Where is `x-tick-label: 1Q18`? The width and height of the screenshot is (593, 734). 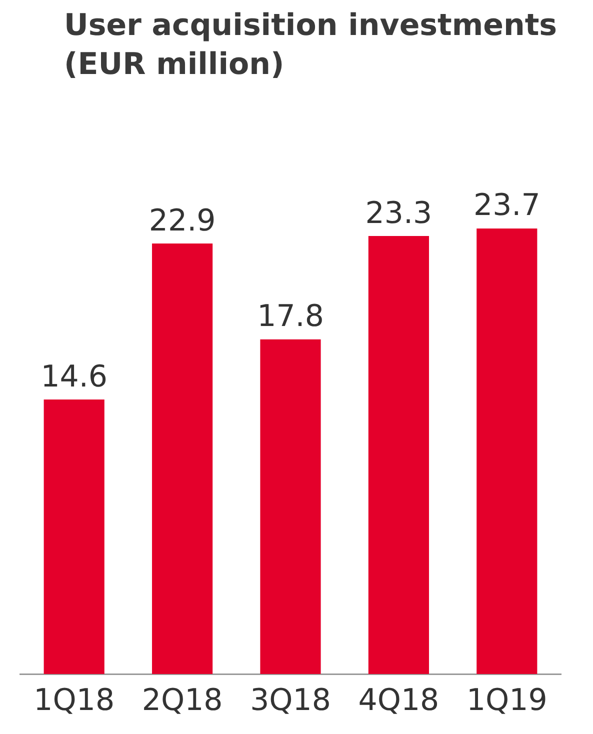
x-tick-label: 1Q18 is located at coordinates (74, 700).